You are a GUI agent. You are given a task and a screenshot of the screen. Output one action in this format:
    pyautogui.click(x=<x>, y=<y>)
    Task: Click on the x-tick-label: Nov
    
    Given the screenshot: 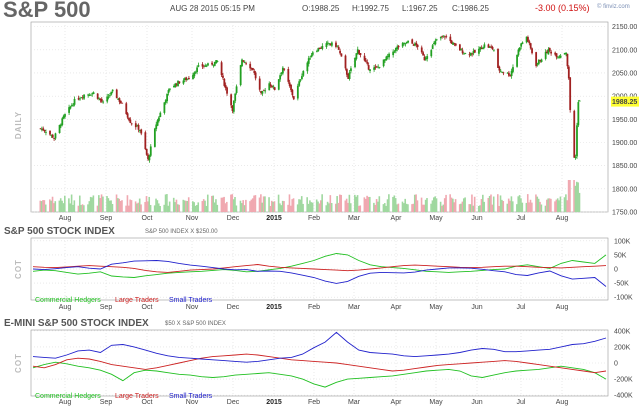 What is the action you would take?
    pyautogui.click(x=192, y=218)
    